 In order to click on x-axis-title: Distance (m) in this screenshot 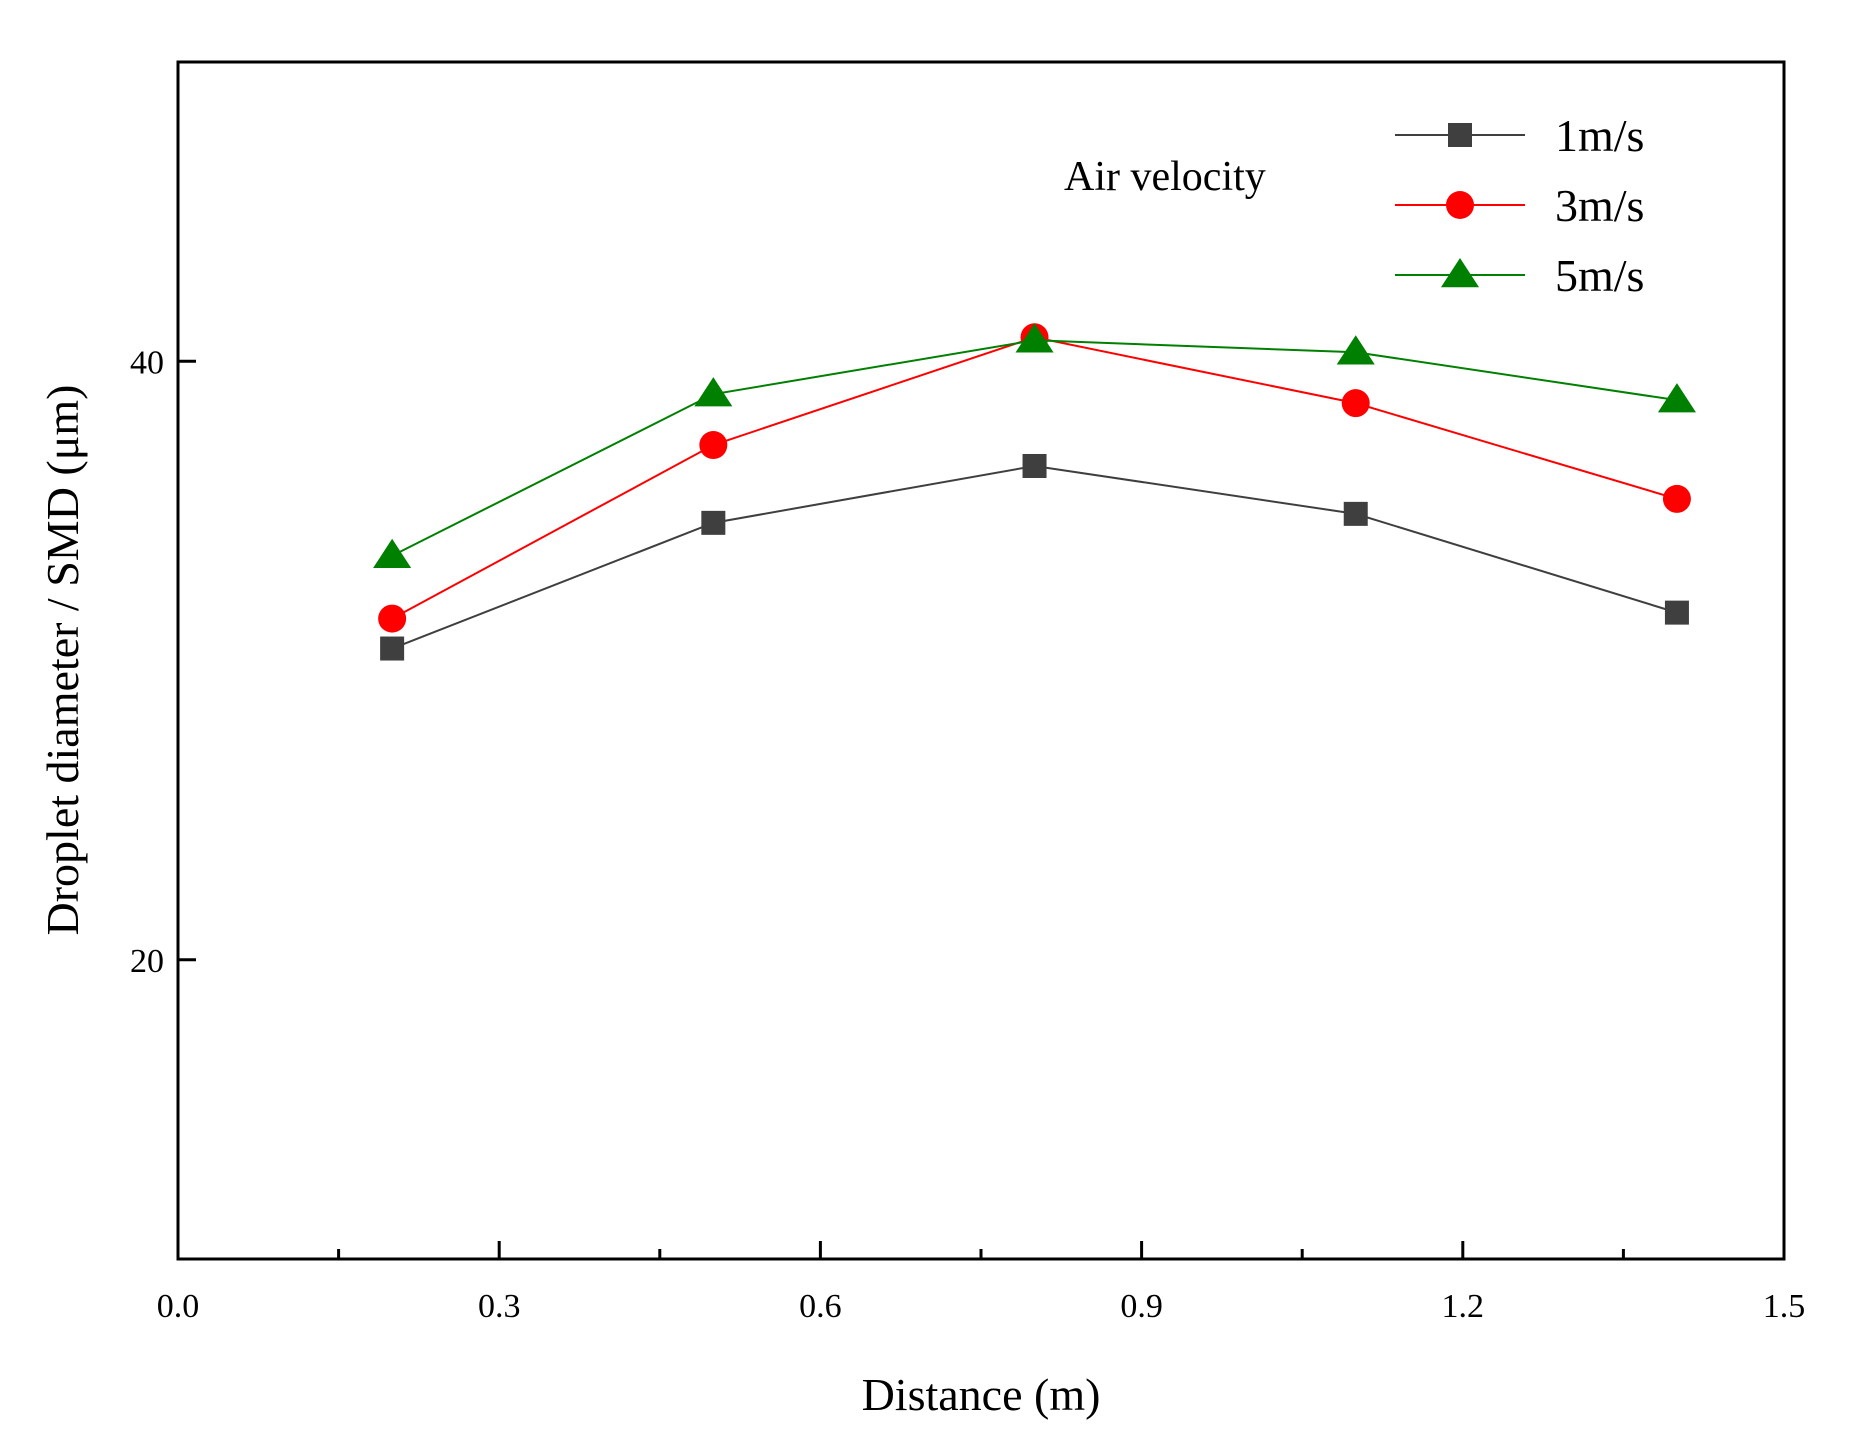, I will do `click(981, 1394)`.